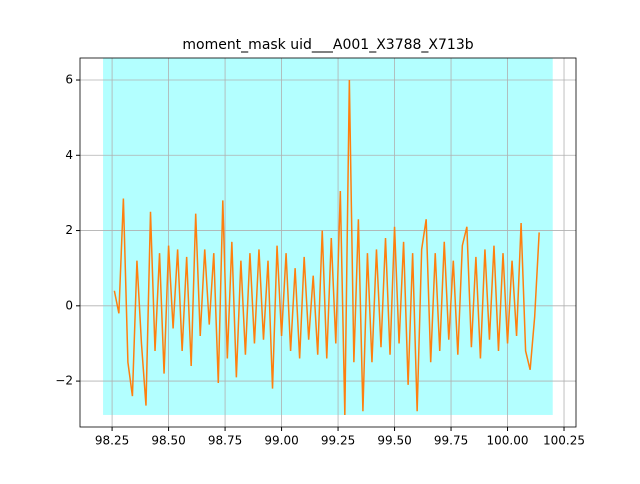 This screenshot has width=640, height=484. I want to click on x-tick-label: 99.00, so click(281, 441).